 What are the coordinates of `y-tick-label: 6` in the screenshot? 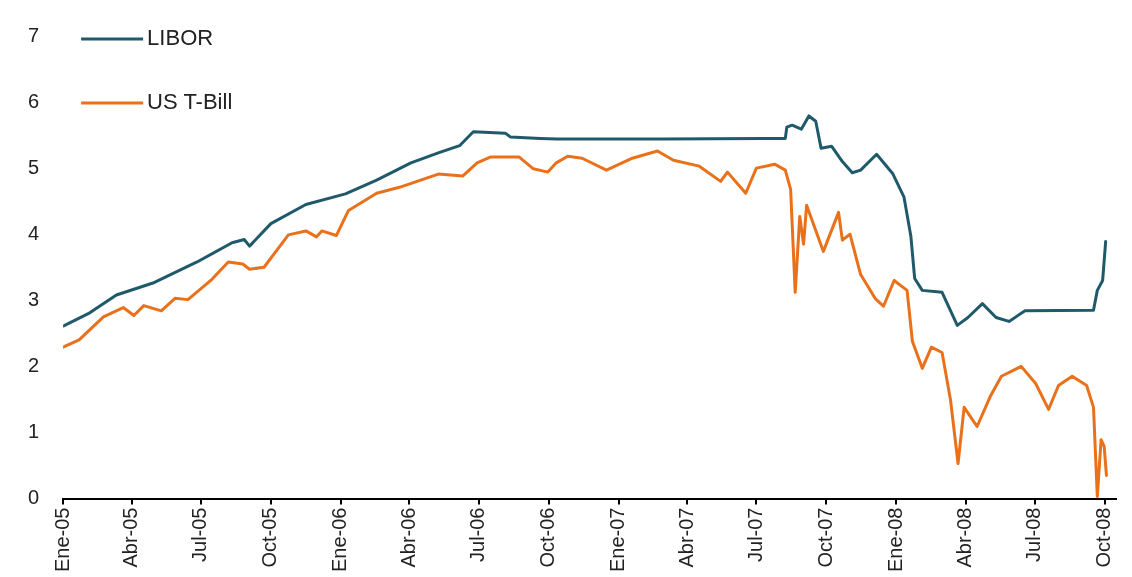 It's located at (34, 100).